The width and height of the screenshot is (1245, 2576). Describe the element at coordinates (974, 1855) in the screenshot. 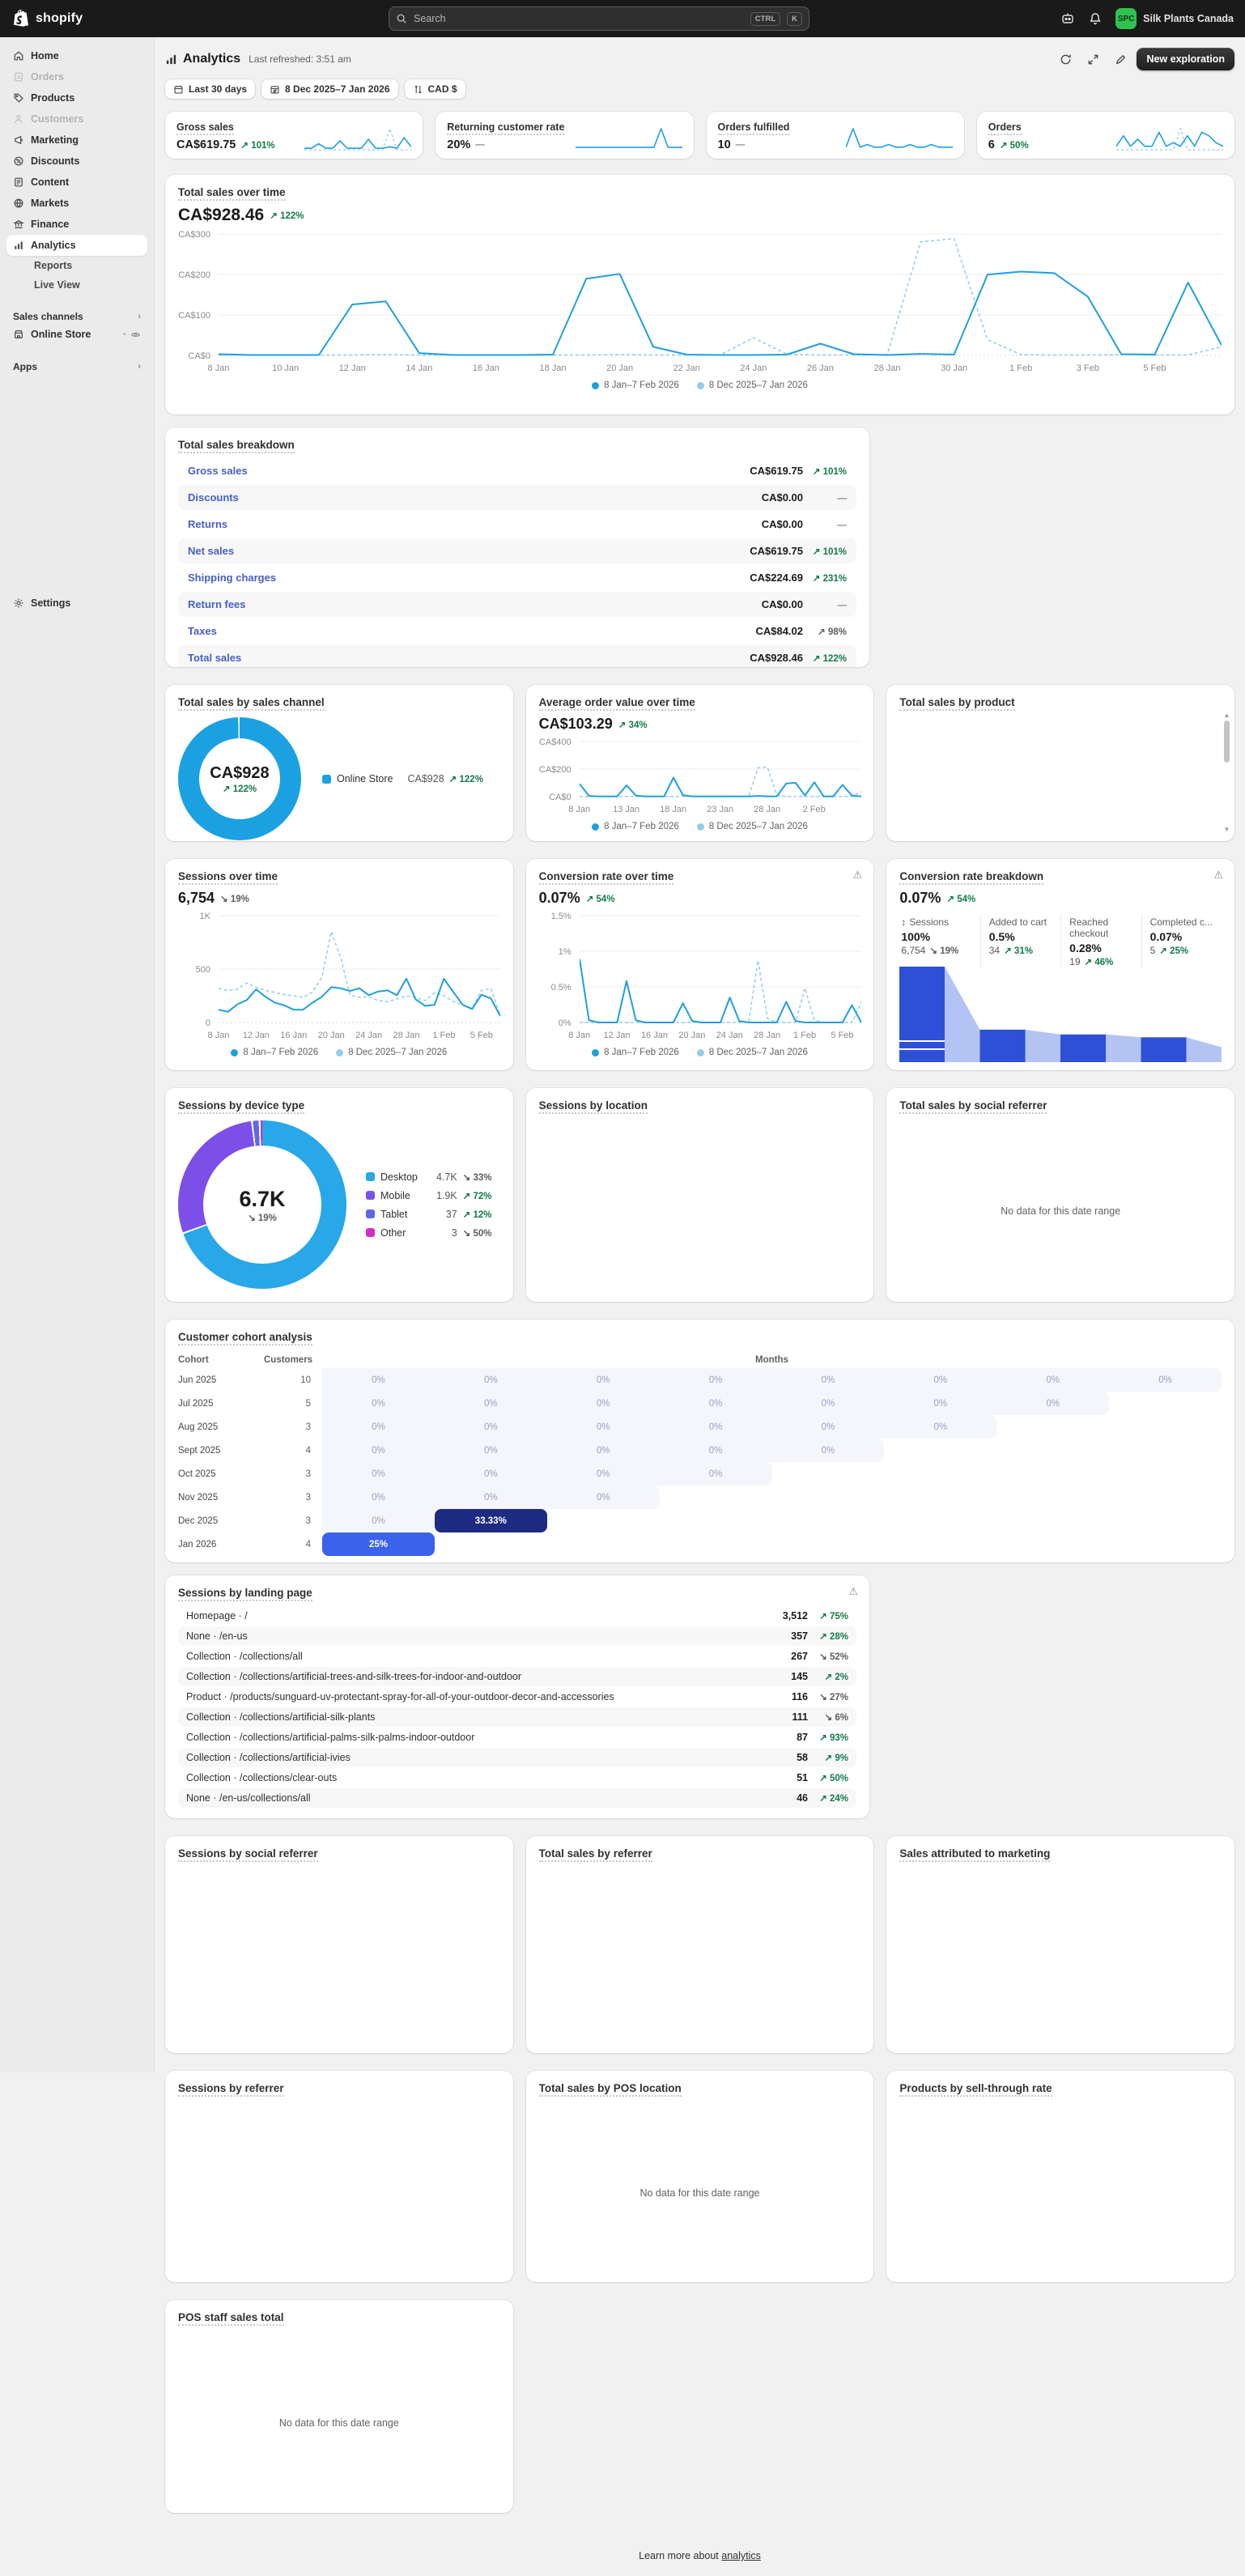

I see `card-title: Sales attributed to marketing` at that location.